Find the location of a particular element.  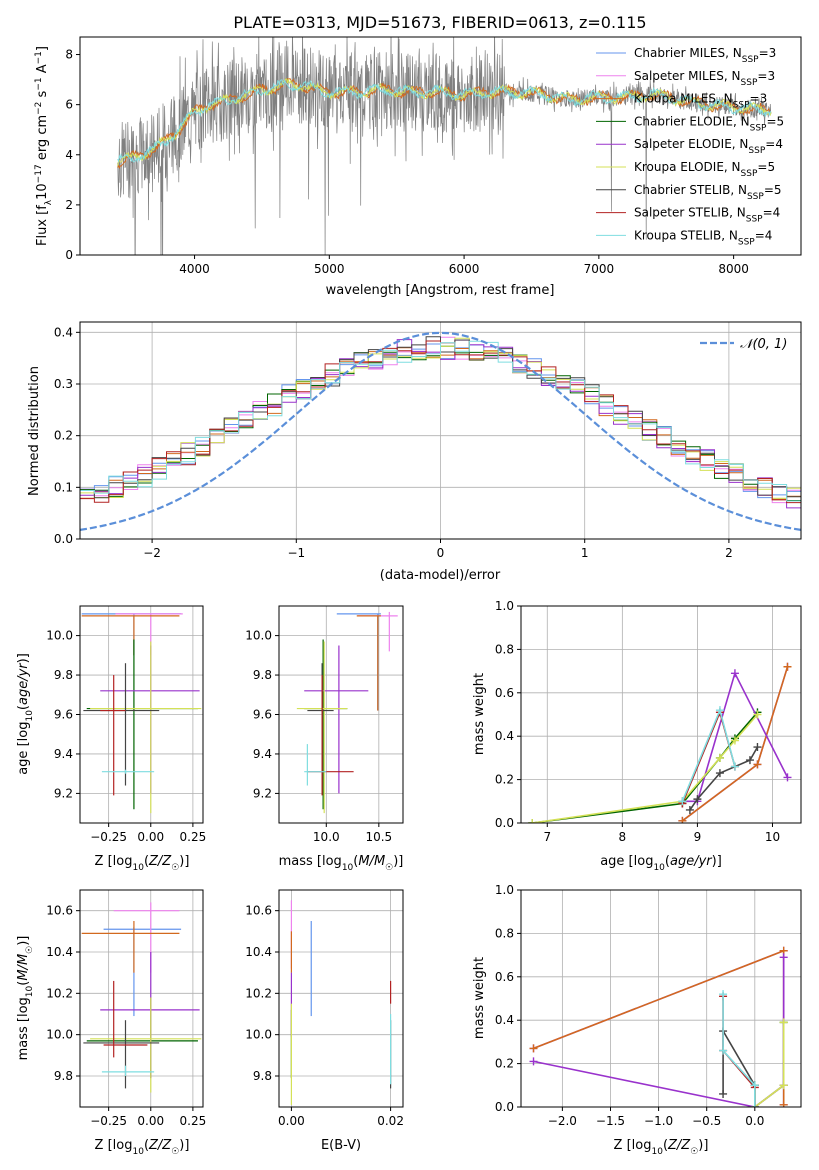

y-tick-label: 6 is located at coordinates (69, 105).